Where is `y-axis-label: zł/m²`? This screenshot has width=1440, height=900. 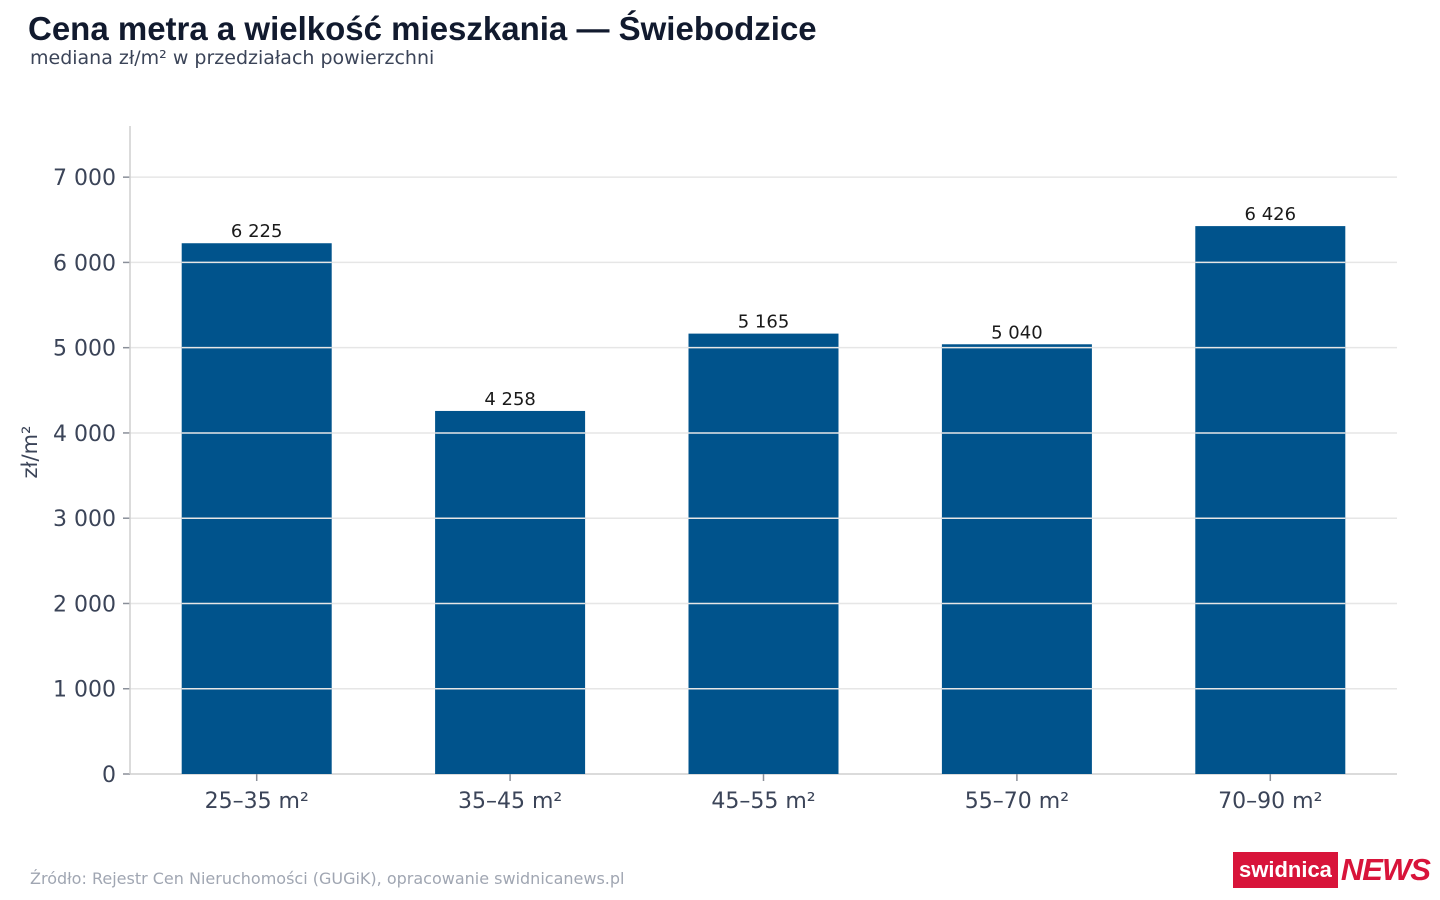 y-axis-label: zł/m² is located at coordinates (30, 452).